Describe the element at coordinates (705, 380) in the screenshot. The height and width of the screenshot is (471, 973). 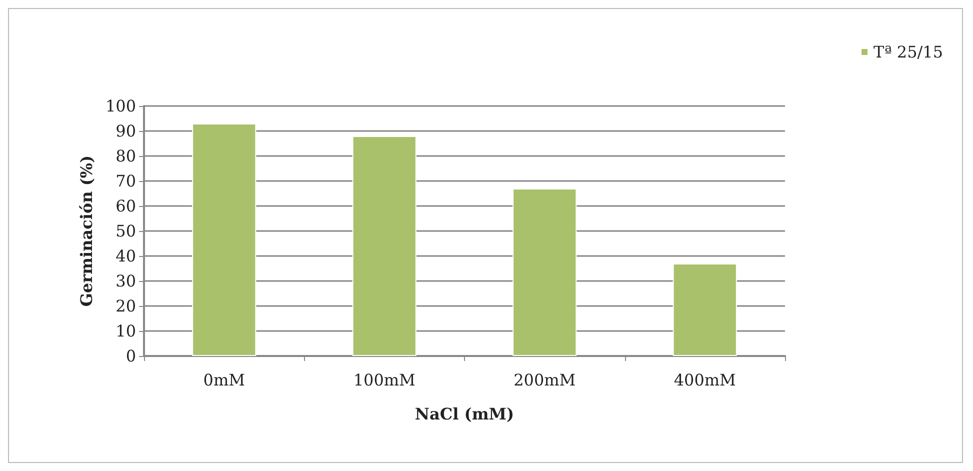
I see `x-tick-label: 400mM` at that location.